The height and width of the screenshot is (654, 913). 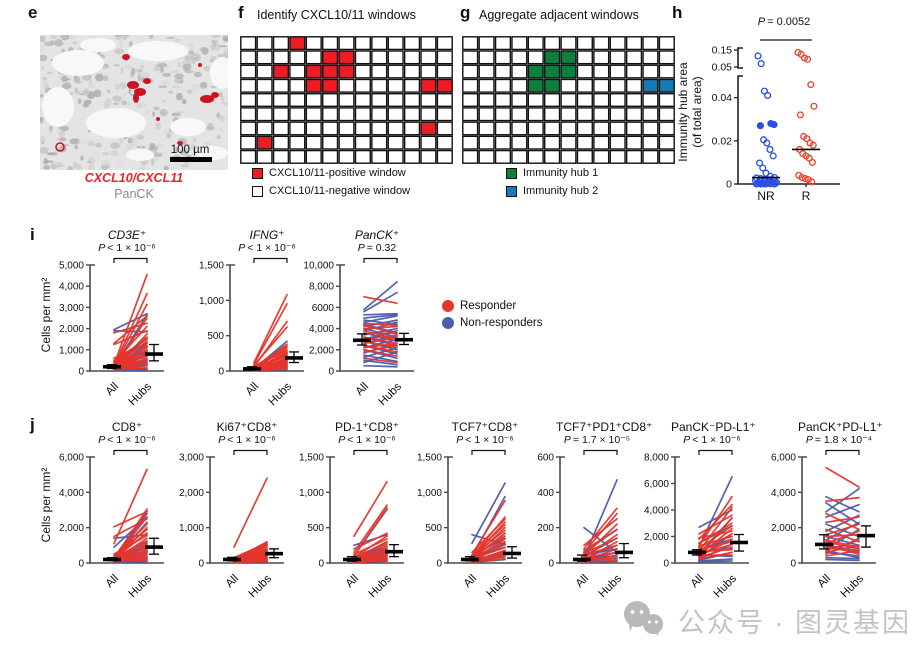 I want to click on panel-label-g: g, so click(x=465, y=12).